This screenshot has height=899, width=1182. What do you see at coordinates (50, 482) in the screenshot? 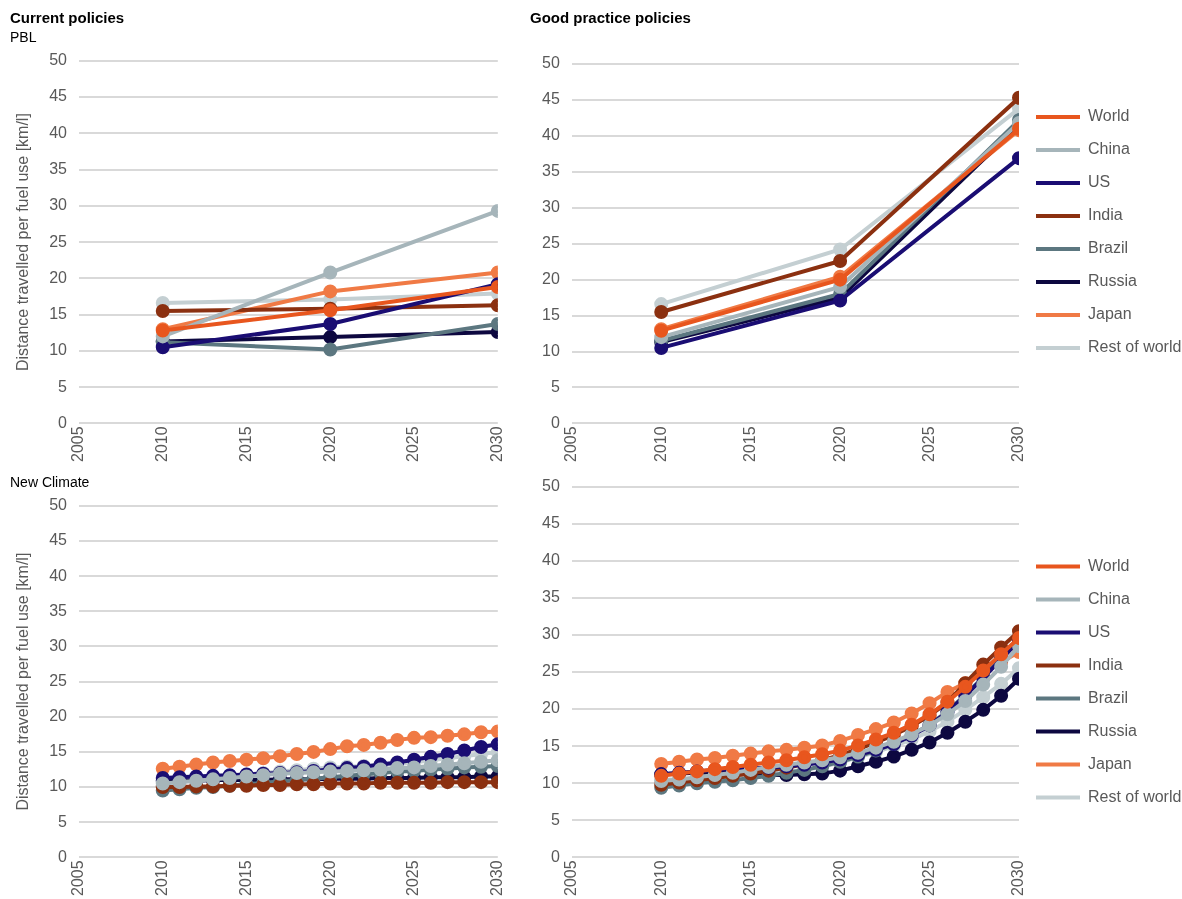
I see `chart-subtitle: New Climate` at bounding box center [50, 482].